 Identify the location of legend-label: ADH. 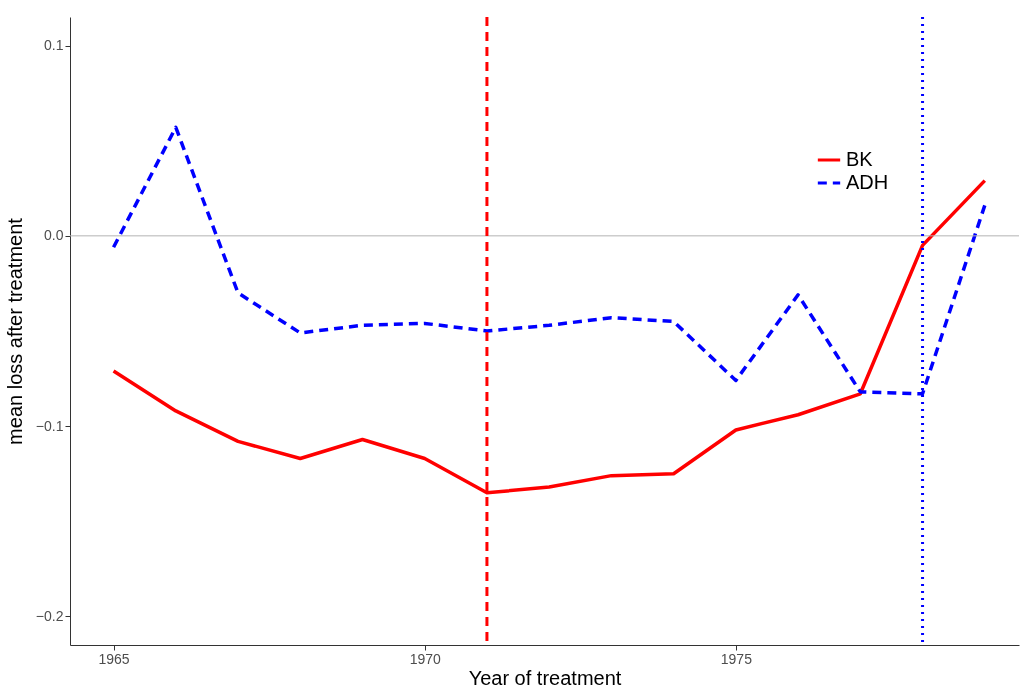
(867, 182).